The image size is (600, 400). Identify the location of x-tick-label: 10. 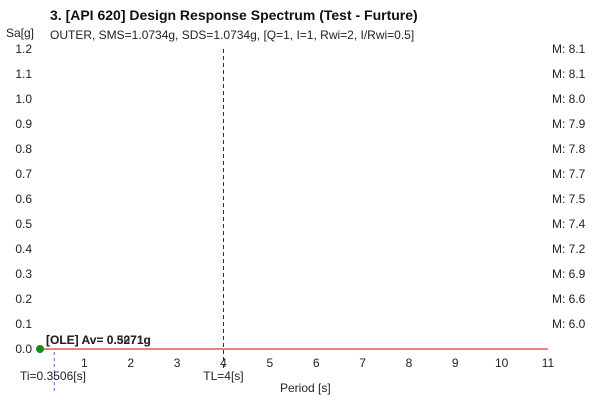
(502, 363).